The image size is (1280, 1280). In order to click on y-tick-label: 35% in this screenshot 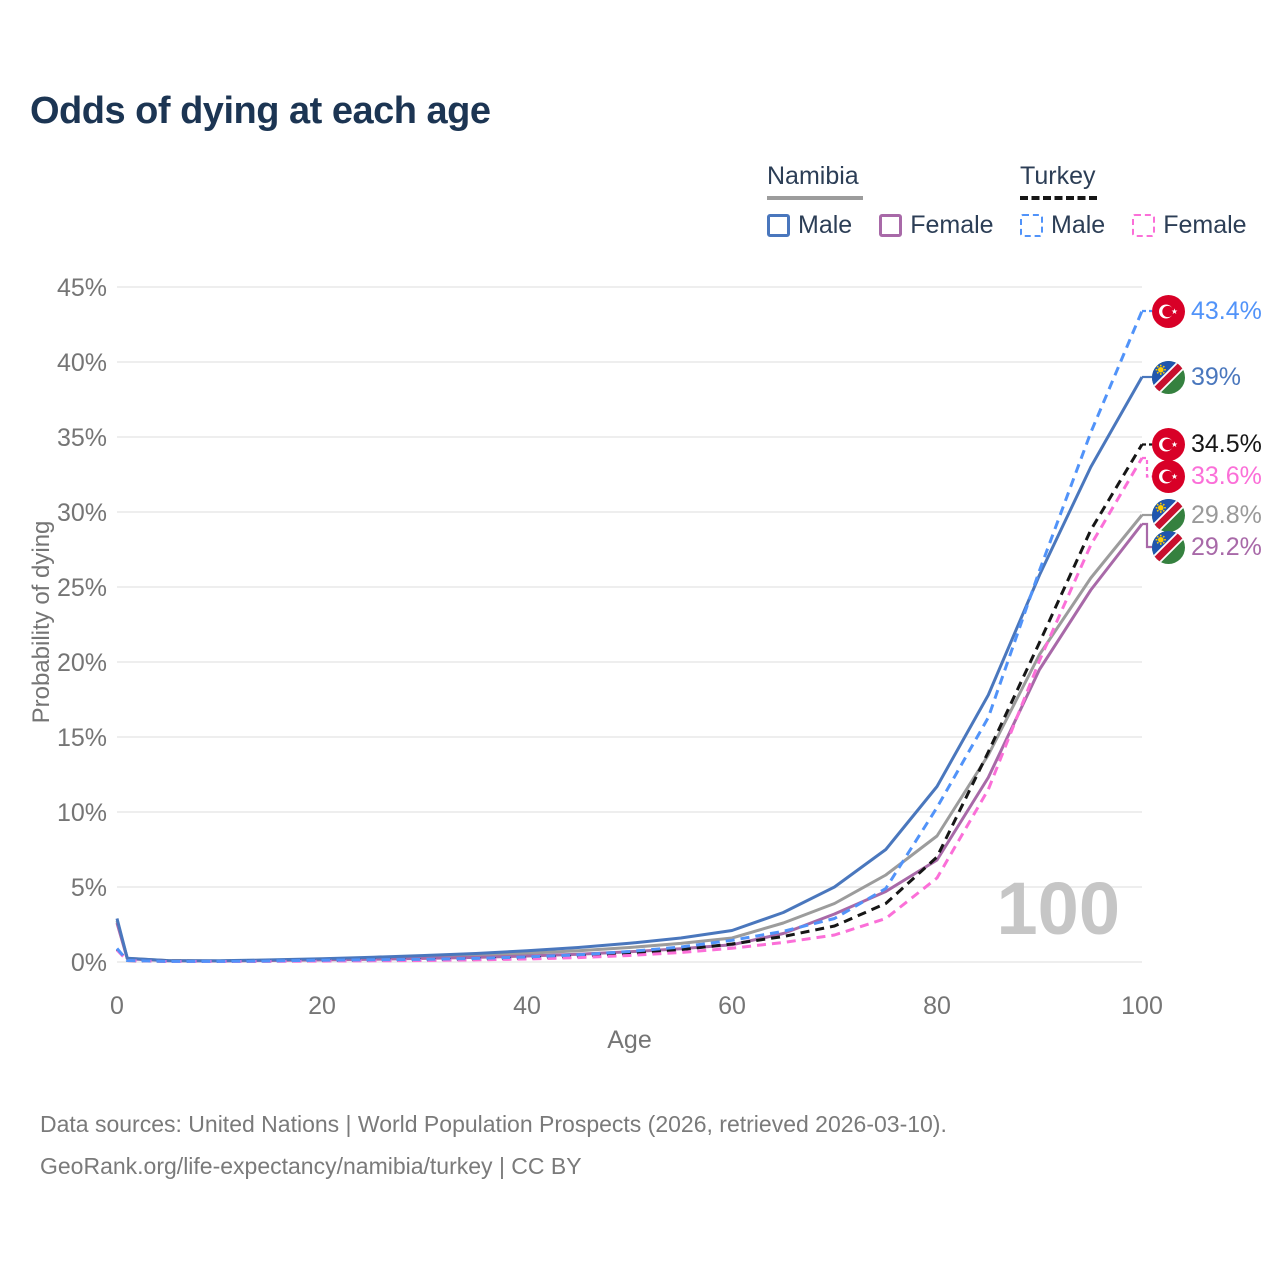, I will do `click(82, 438)`.